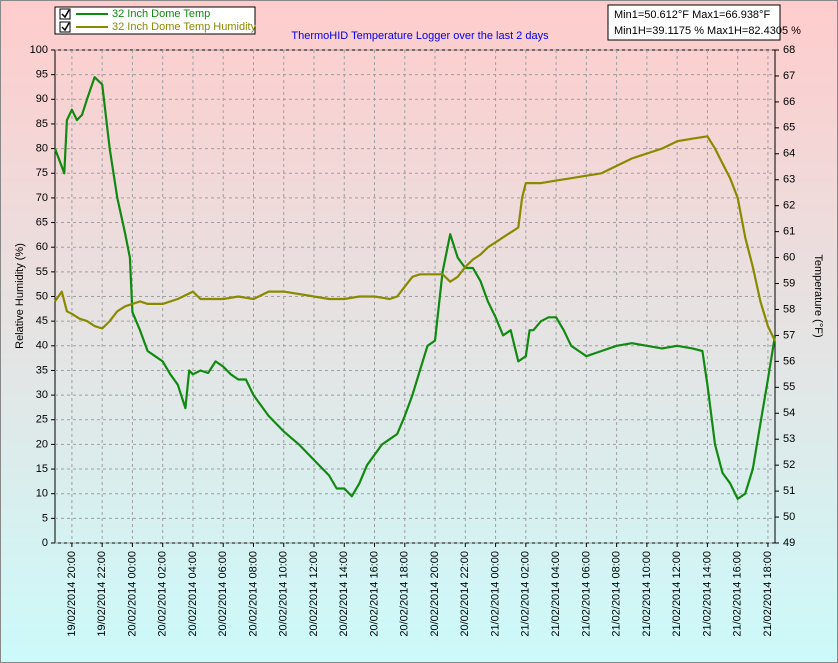  I want to click on x-tick-label: 20/02/2014 04:00, so click(193, 594).